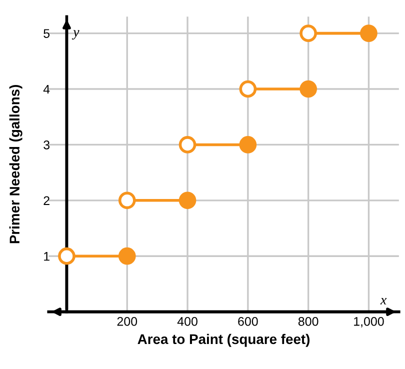 This screenshot has width=405, height=369. I want to click on x-tick-label: 600, so click(248, 321).